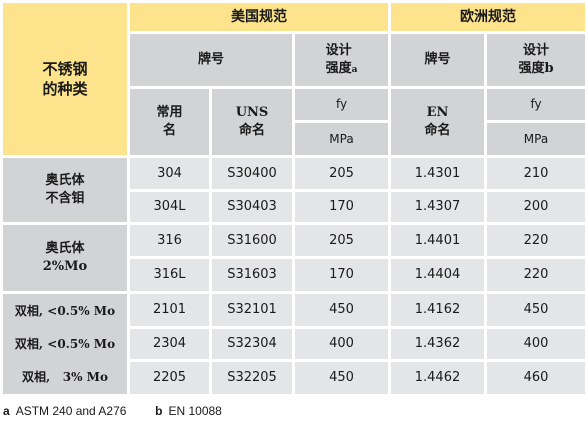 The image size is (588, 430). I want to click on table-cell-common: 2304, so click(169, 344).